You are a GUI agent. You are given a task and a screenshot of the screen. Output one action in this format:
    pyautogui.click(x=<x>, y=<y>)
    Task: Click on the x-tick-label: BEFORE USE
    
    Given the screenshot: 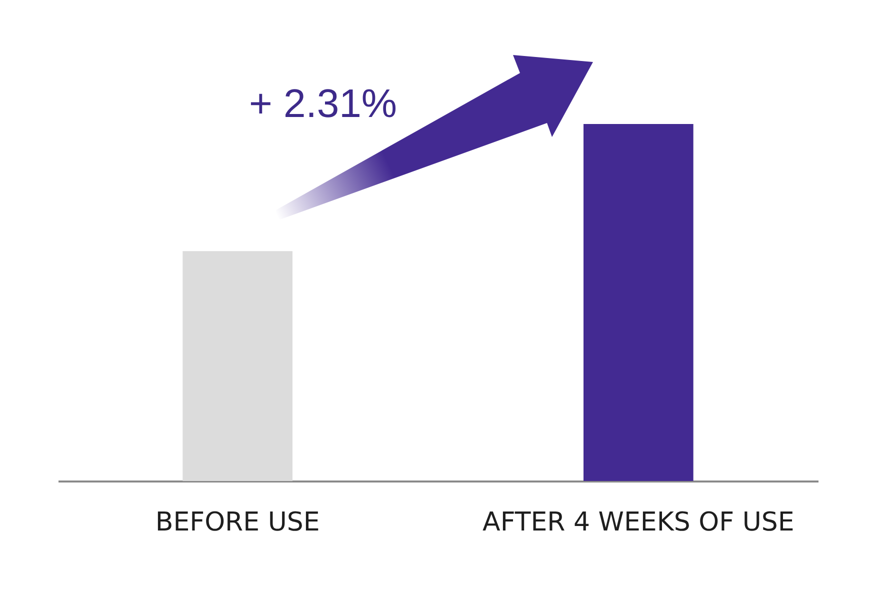 What is the action you would take?
    pyautogui.click(x=237, y=523)
    